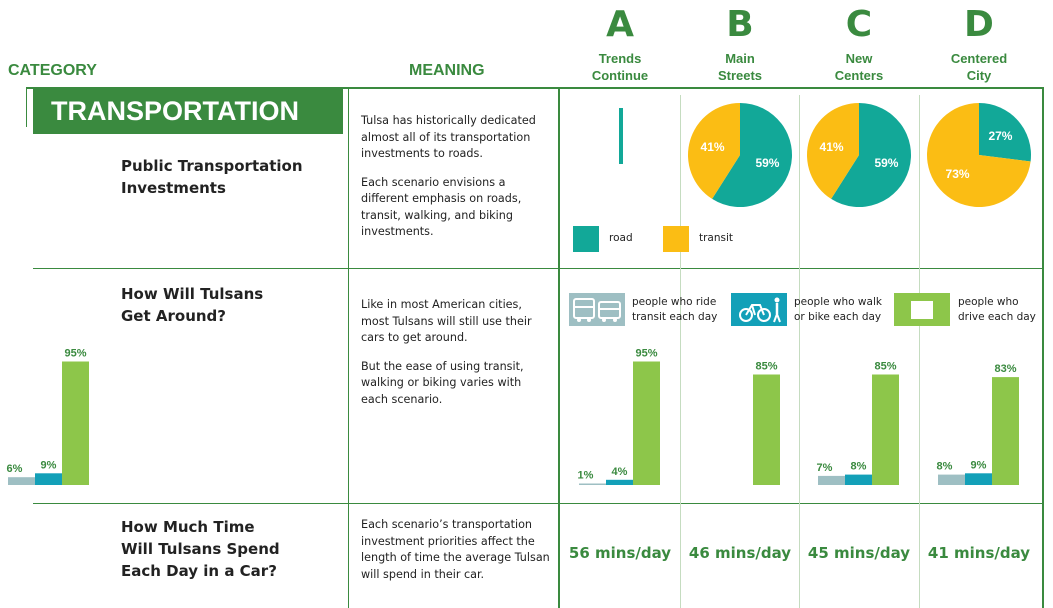  Describe the element at coordinates (740, 67) in the screenshot. I see `scenario-b-name: Main Streets` at that location.